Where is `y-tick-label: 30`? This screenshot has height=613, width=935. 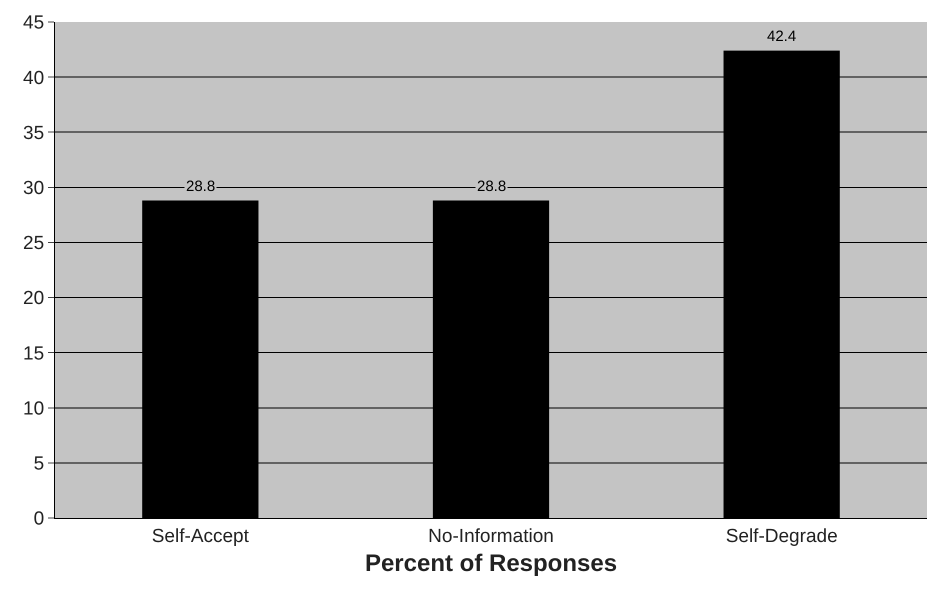 y-tick-label: 30 is located at coordinates (33, 188).